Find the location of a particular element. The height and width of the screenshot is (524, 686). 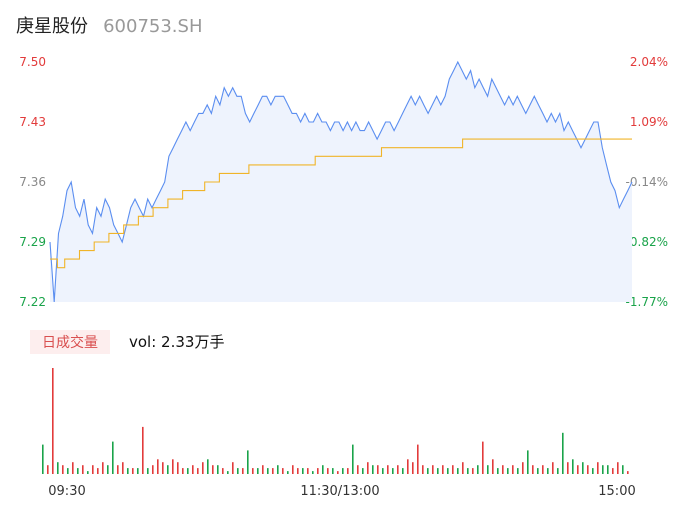

volume-badge is located at coordinates (70, 342).